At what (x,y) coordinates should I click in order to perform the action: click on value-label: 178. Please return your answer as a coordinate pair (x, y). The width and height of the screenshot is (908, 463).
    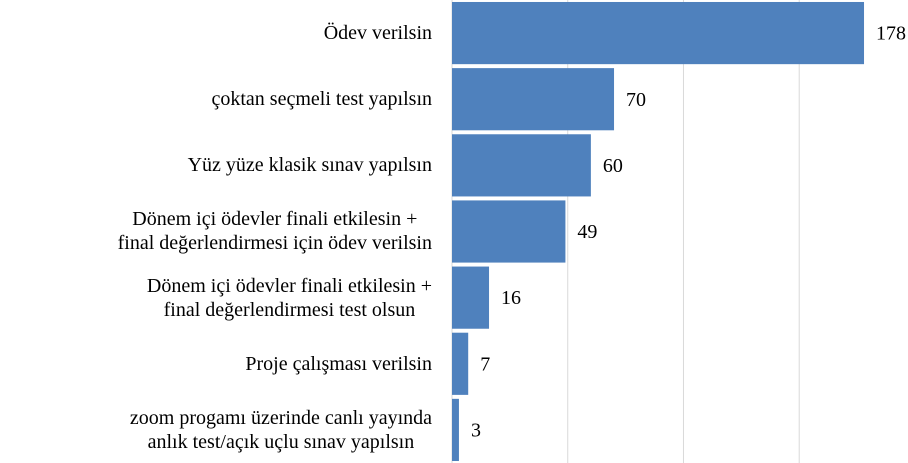
    Looking at the image, I should click on (891, 34).